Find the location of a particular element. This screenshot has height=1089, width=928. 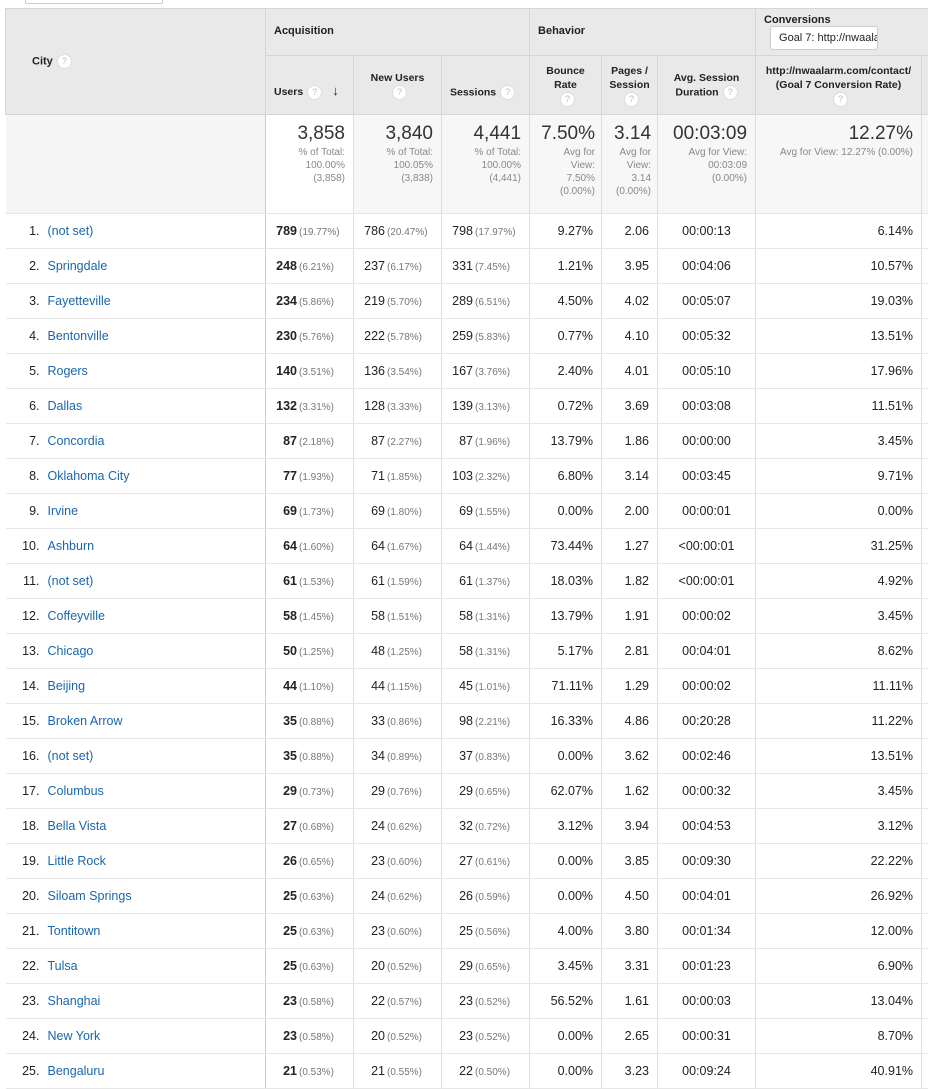

new-users-cell: 22(0.57%) is located at coordinates (398, 1001).